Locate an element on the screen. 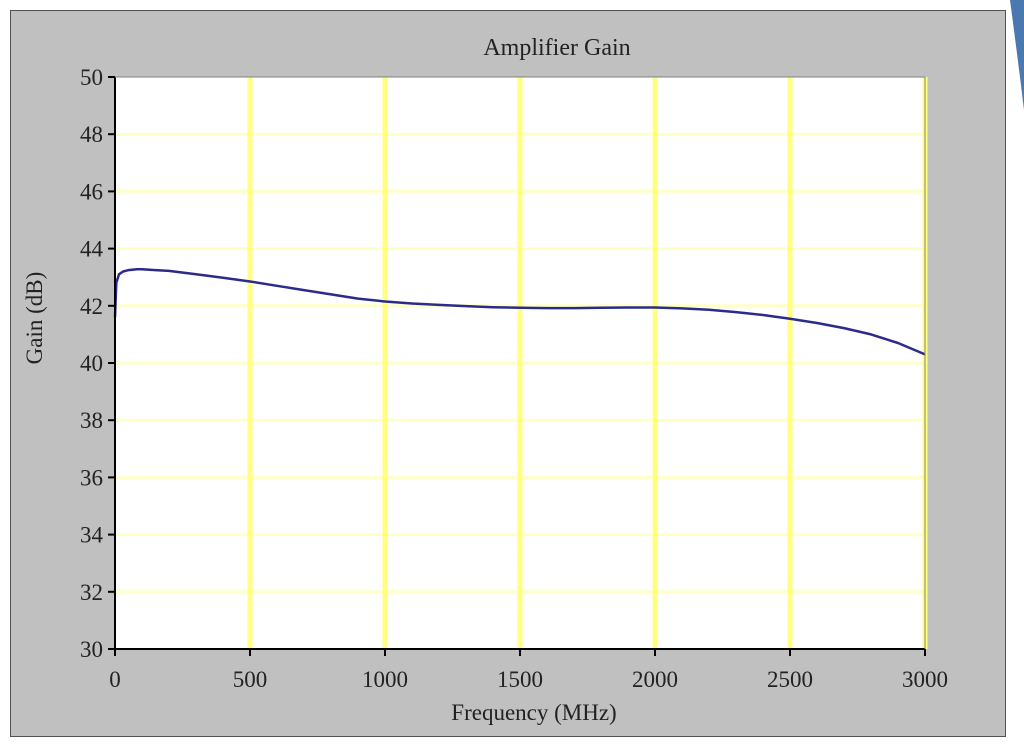 The image size is (1024, 746). x-tick-label-3000: 3000 is located at coordinates (925, 679).